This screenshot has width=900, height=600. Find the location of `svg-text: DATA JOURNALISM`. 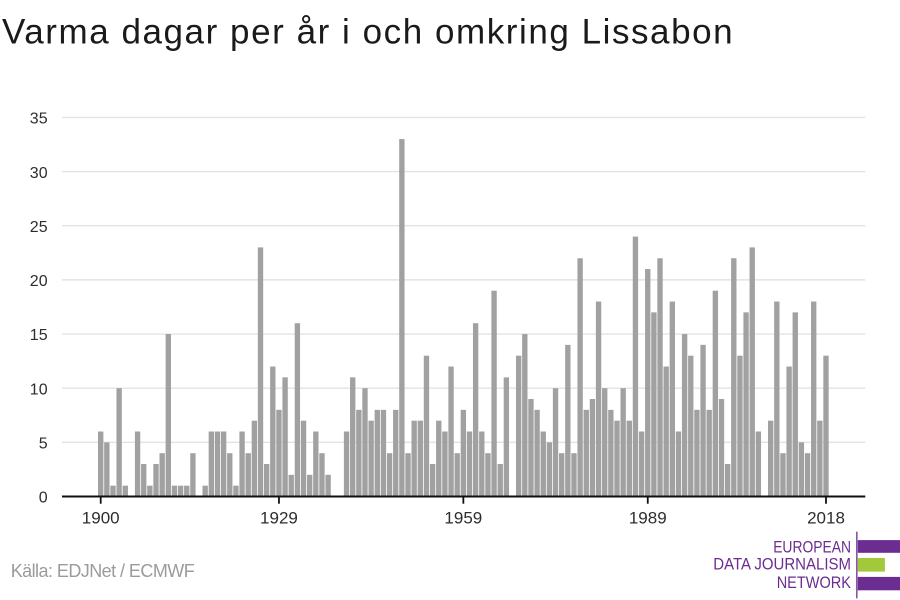

svg-text: DATA JOURNALISM is located at coordinates (782, 565).